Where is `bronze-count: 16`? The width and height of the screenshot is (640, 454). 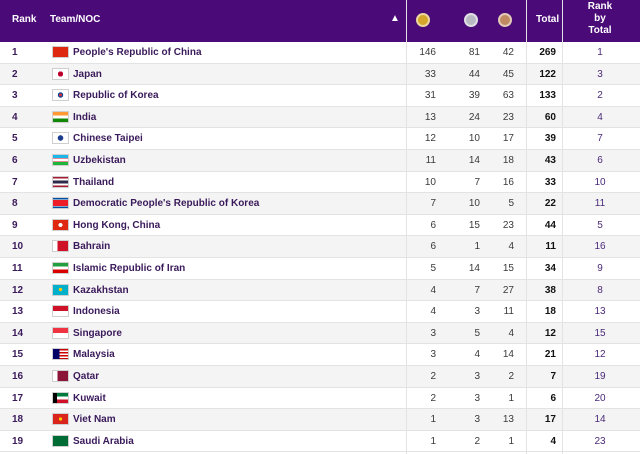
bronze-count: 16 is located at coordinates (508, 182).